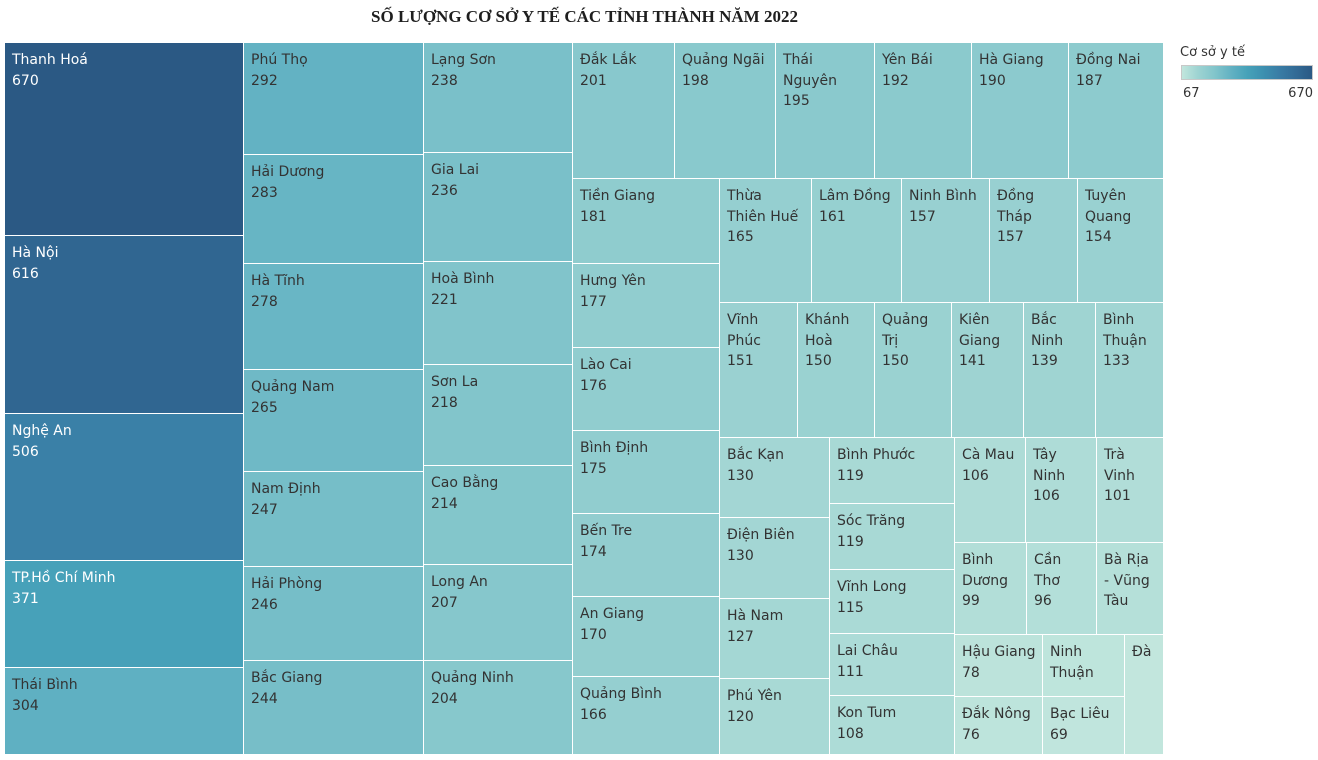 The width and height of the screenshot is (1318, 760). What do you see at coordinates (892, 470) in the screenshot?
I see `treemap-cell-binh-phuoc: Bình Phước 119` at bounding box center [892, 470].